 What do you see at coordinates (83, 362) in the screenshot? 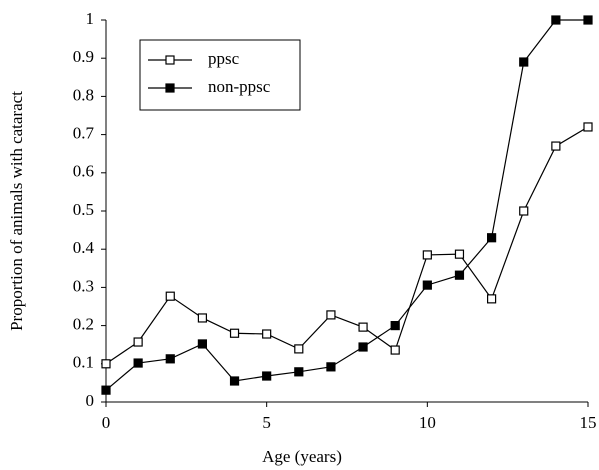
I see `y-tick-label: 0.1` at bounding box center [83, 362].